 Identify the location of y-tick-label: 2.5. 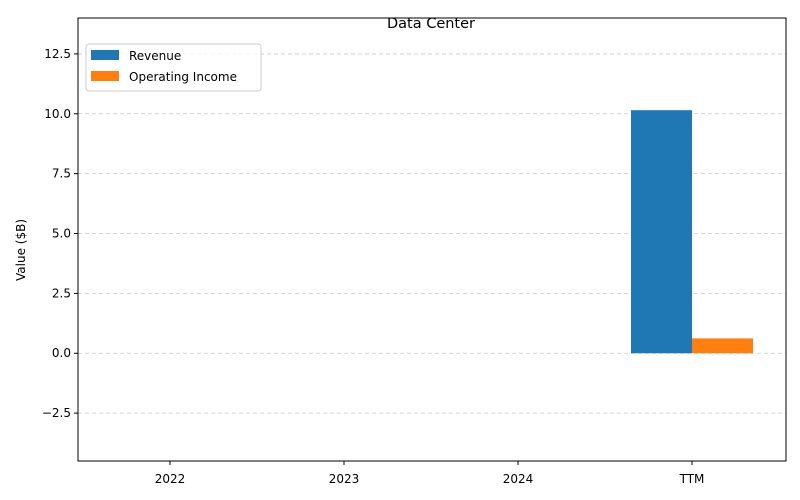
(61, 293).